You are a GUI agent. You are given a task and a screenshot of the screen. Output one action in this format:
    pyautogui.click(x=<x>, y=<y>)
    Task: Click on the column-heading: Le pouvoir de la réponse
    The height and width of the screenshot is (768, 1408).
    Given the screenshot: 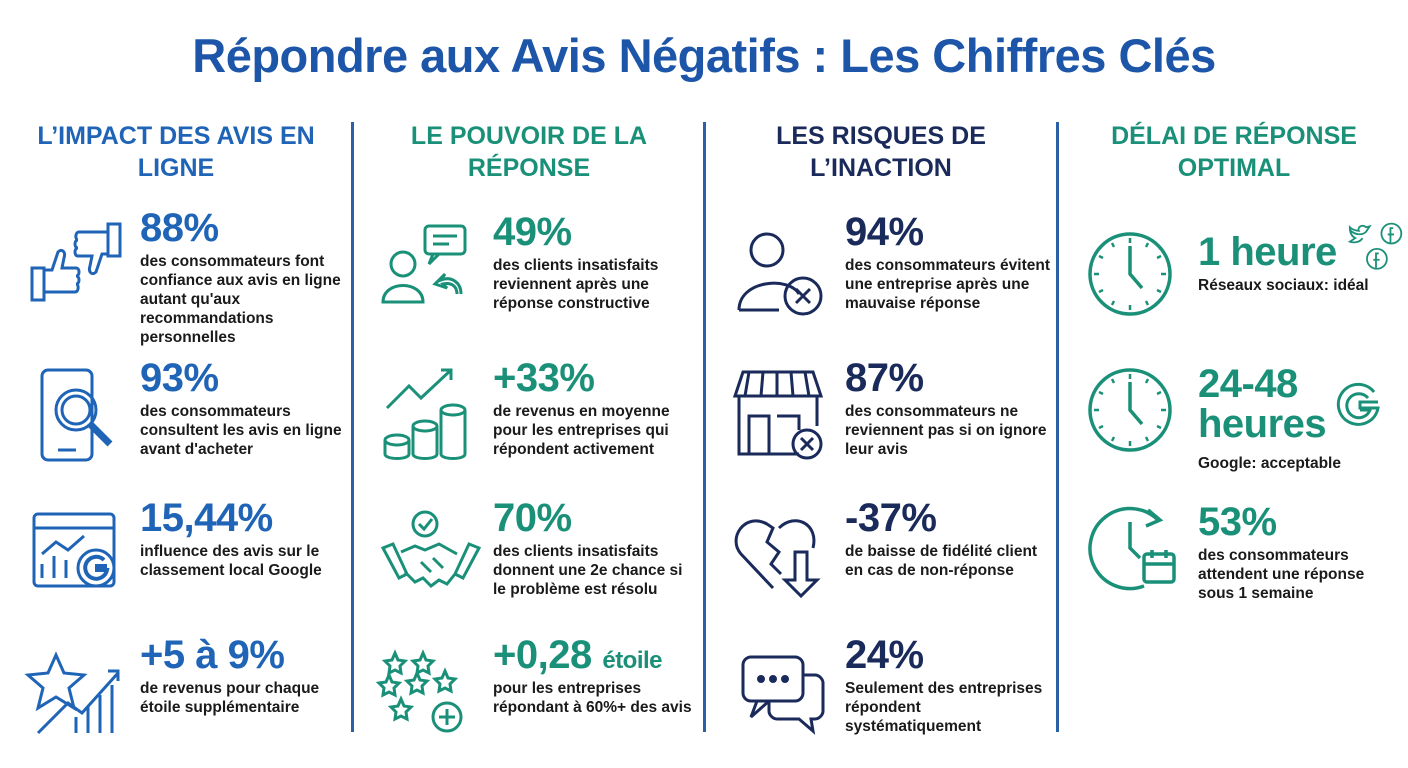 What is the action you would take?
    pyautogui.click(x=529, y=152)
    